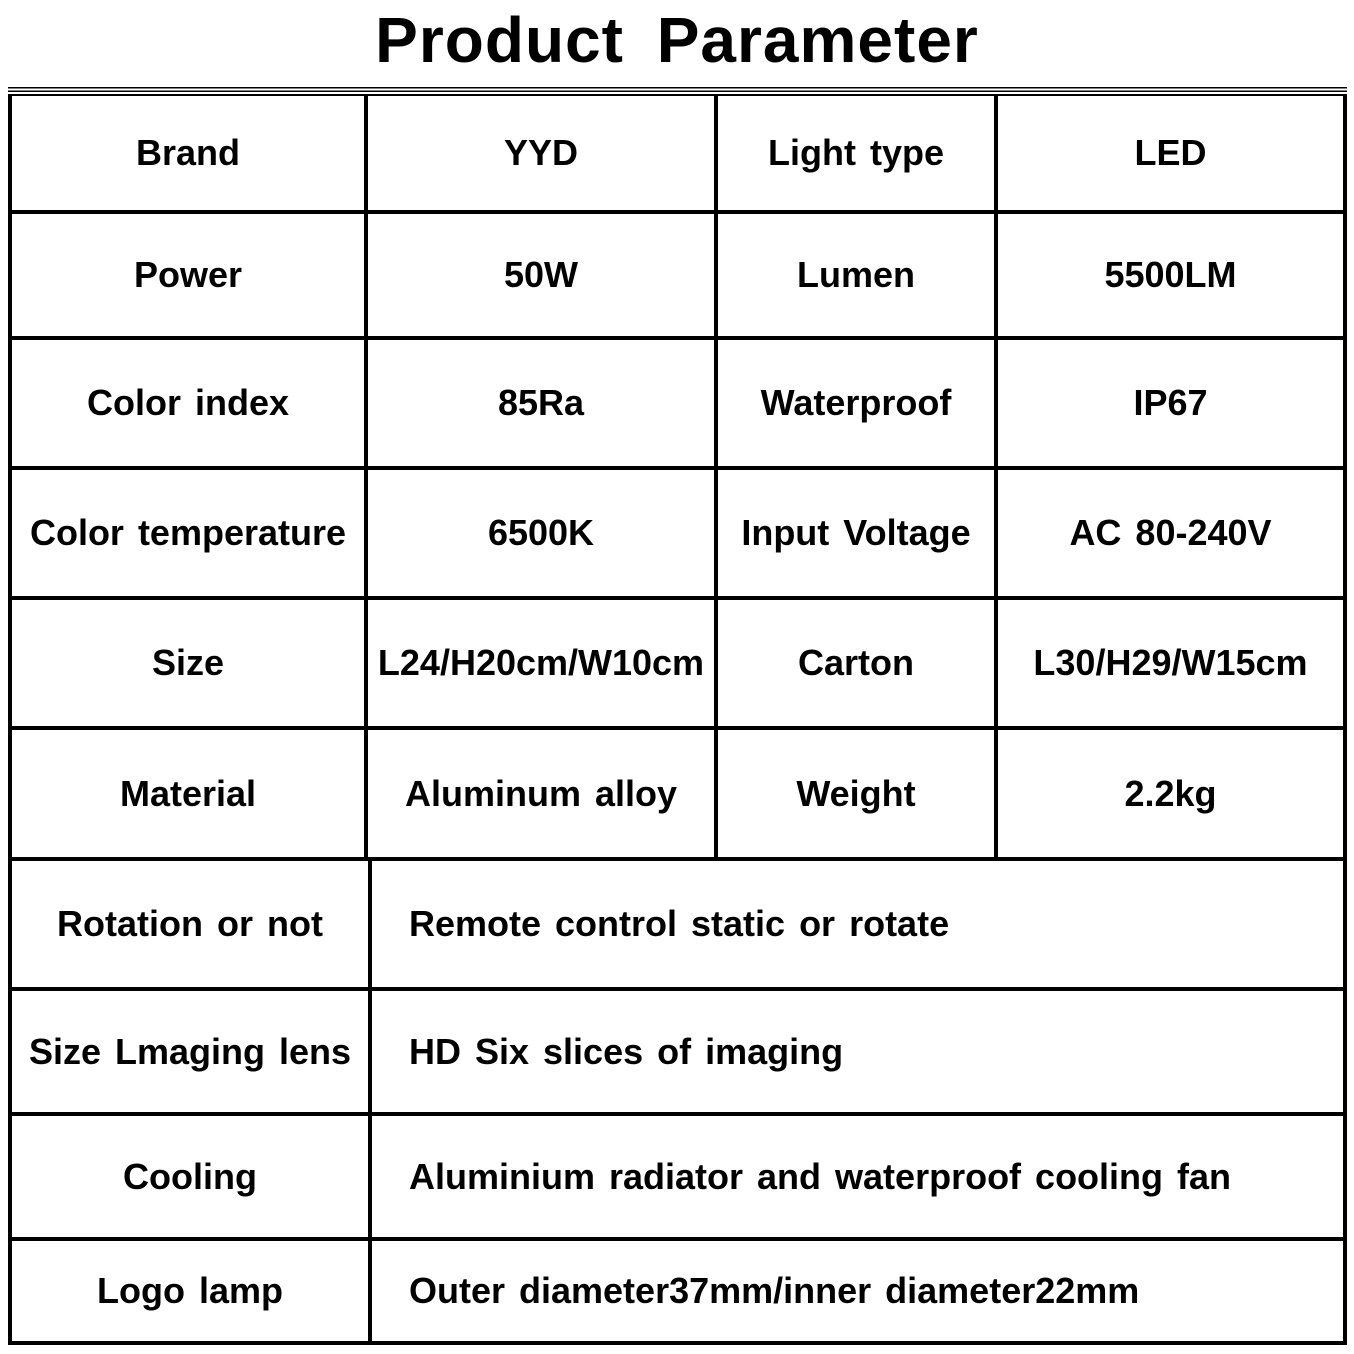  I want to click on spec-label-brand: Brand, so click(188, 153).